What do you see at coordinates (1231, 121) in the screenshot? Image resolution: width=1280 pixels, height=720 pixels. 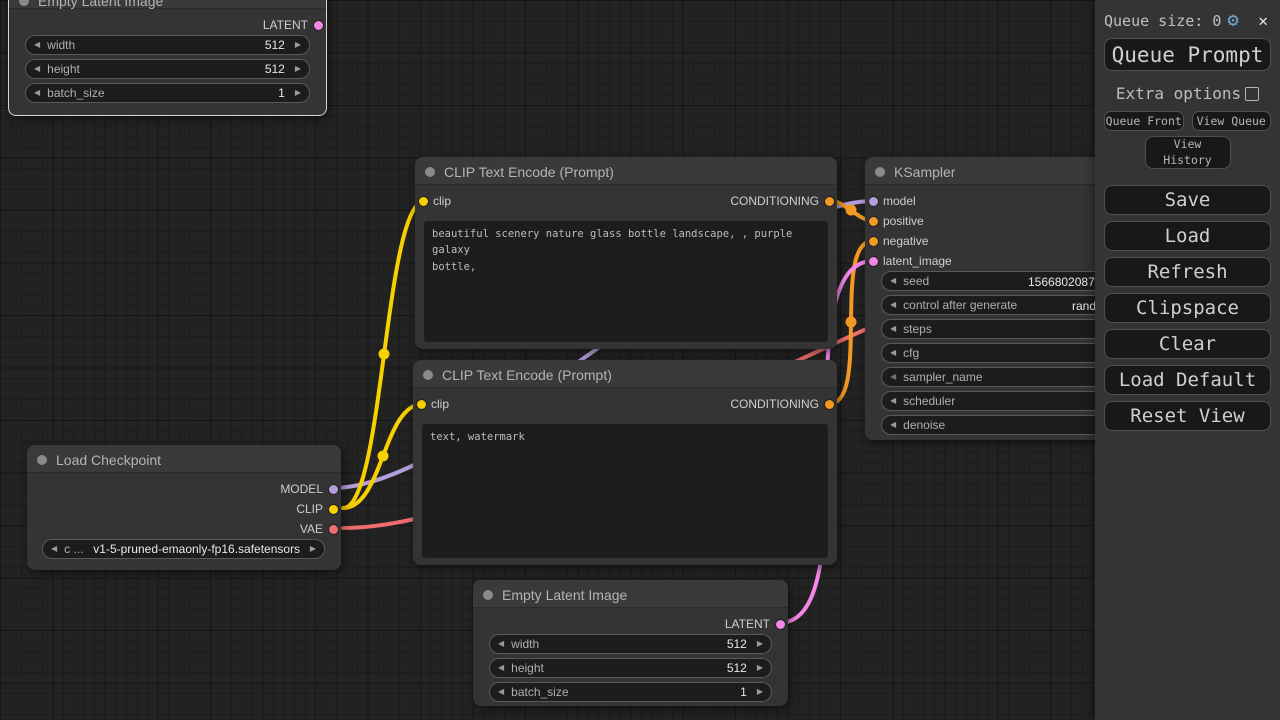 I see `view-queue-button: View Queue` at bounding box center [1231, 121].